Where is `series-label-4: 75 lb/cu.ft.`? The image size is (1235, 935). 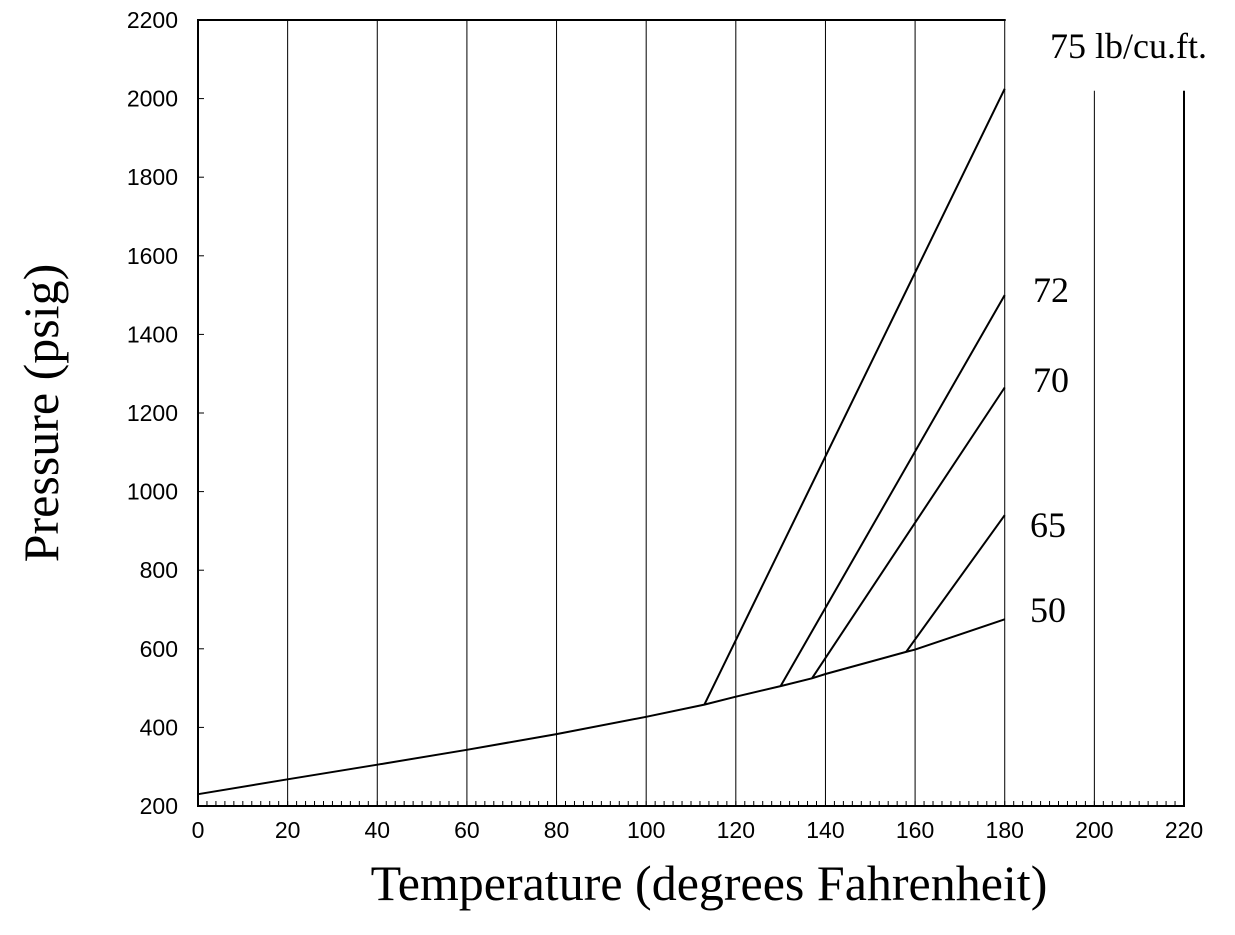
series-label-4: 75 lb/cu.ft. is located at coordinates (1128, 46).